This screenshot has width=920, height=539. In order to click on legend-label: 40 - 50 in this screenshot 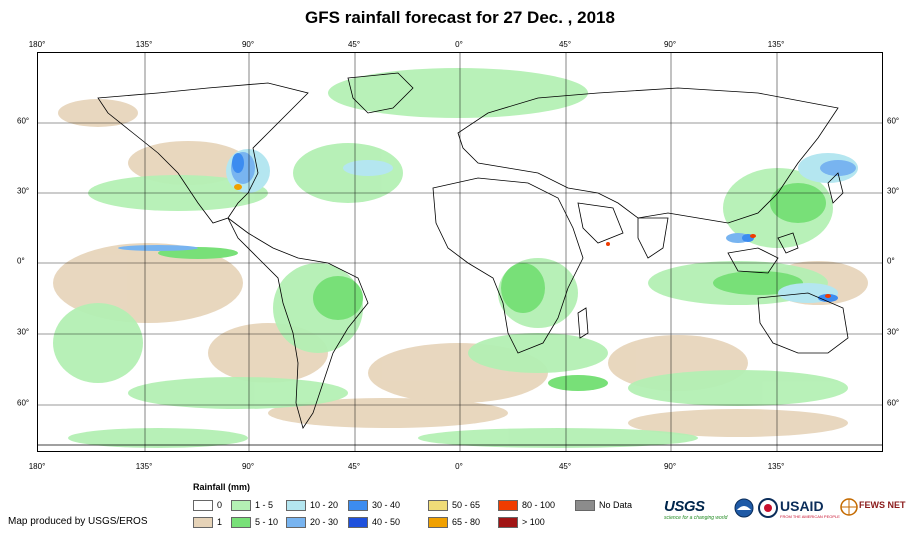, I will do `click(386, 522)`.